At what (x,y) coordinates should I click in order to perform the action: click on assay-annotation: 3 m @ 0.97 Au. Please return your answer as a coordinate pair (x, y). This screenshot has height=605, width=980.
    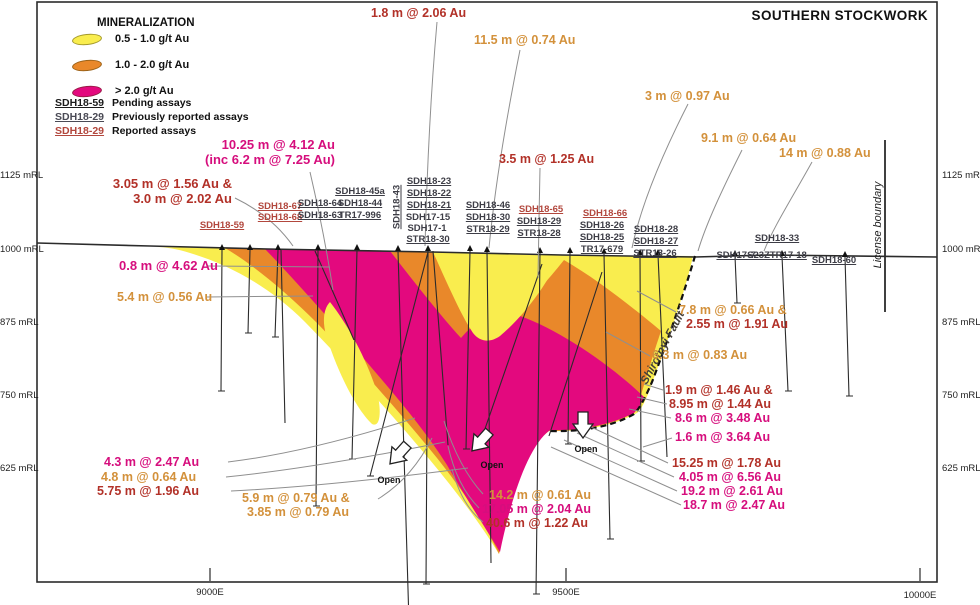
    Looking at the image, I should click on (687, 96).